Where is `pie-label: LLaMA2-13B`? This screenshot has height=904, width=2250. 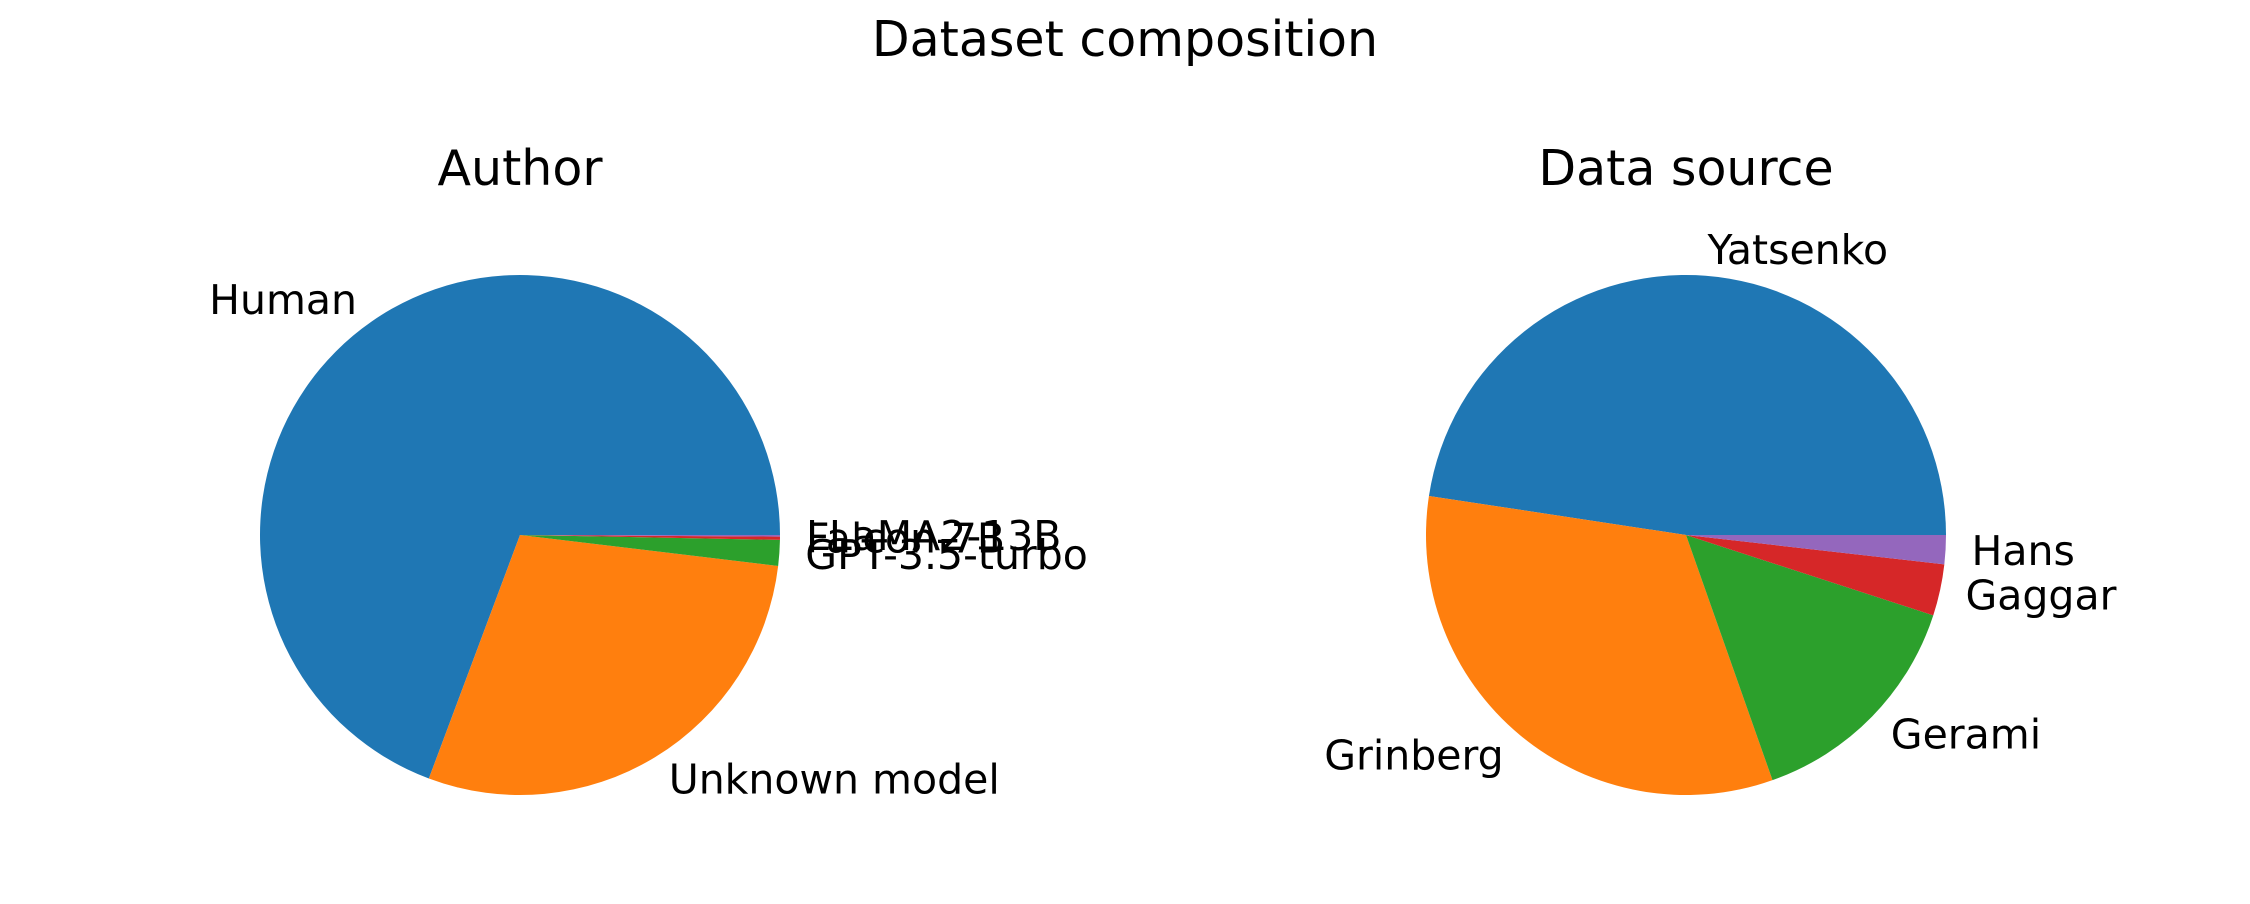
pie-label: LLaMA2-13B is located at coordinates (933, 536).